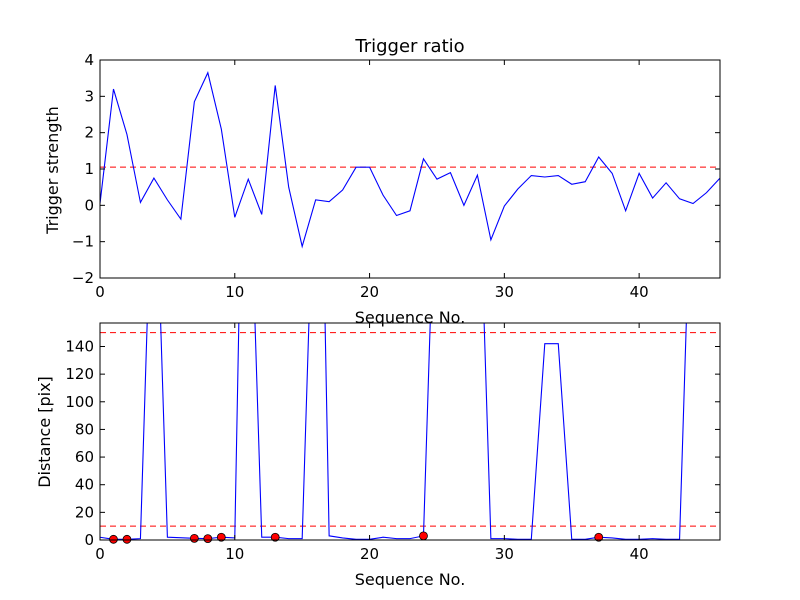 The image size is (800, 600). Describe the element at coordinates (356, 537) in the screenshot. I see `bottom-markers-group` at that location.